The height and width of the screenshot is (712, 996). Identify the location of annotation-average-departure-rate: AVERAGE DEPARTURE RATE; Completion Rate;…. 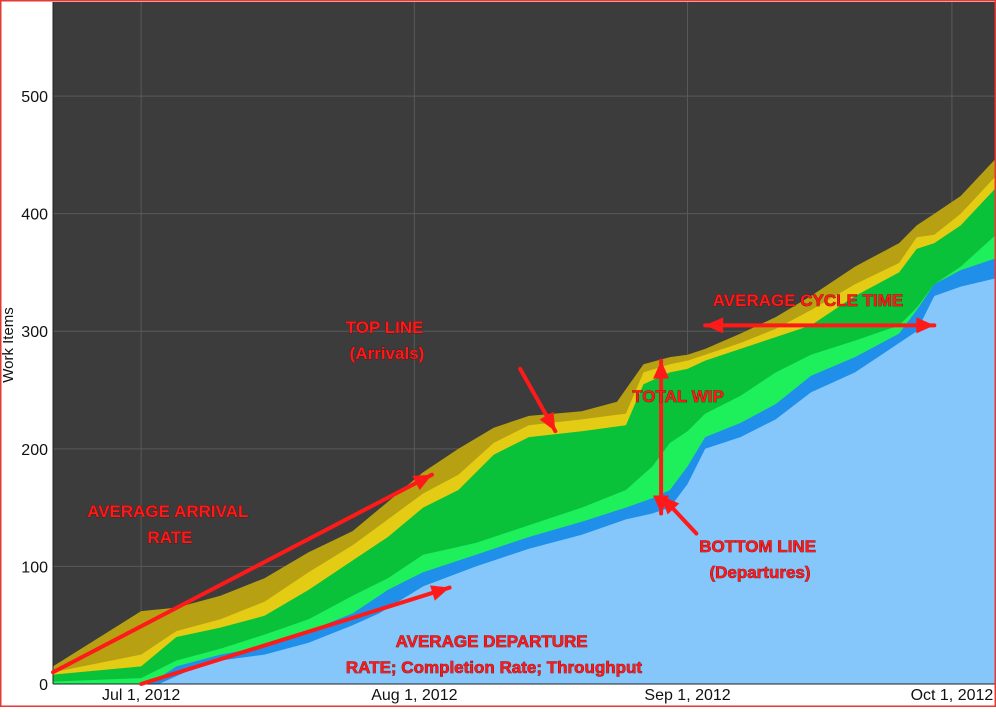
(494, 654).